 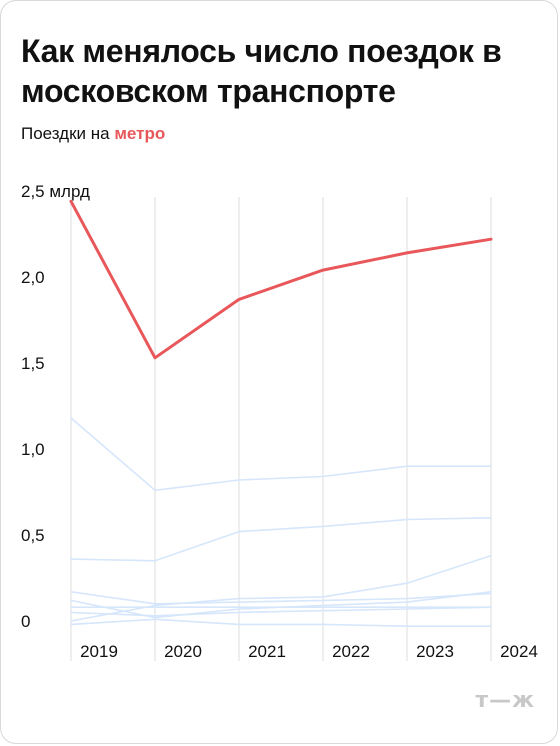 I want to click on chart-subtitle: Поездки на метро, so click(x=93, y=134).